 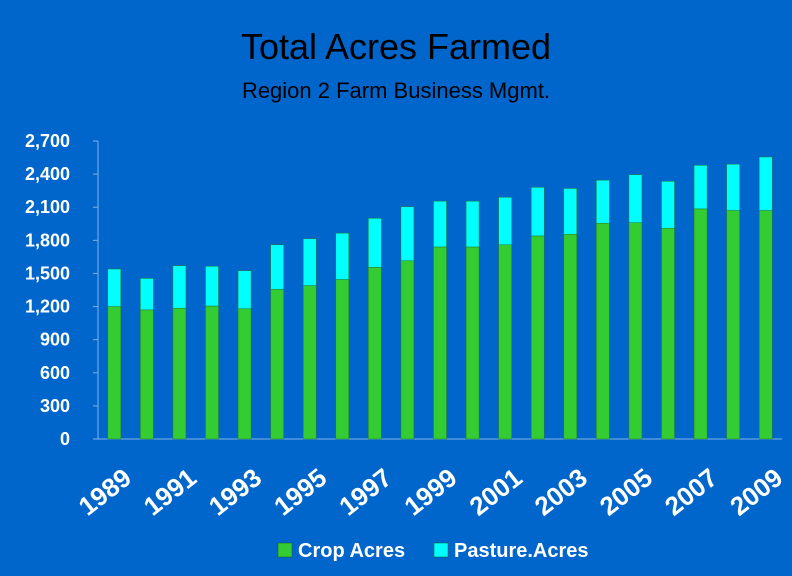 What do you see at coordinates (55, 406) in the screenshot?
I see `y-tick-label: 300` at bounding box center [55, 406].